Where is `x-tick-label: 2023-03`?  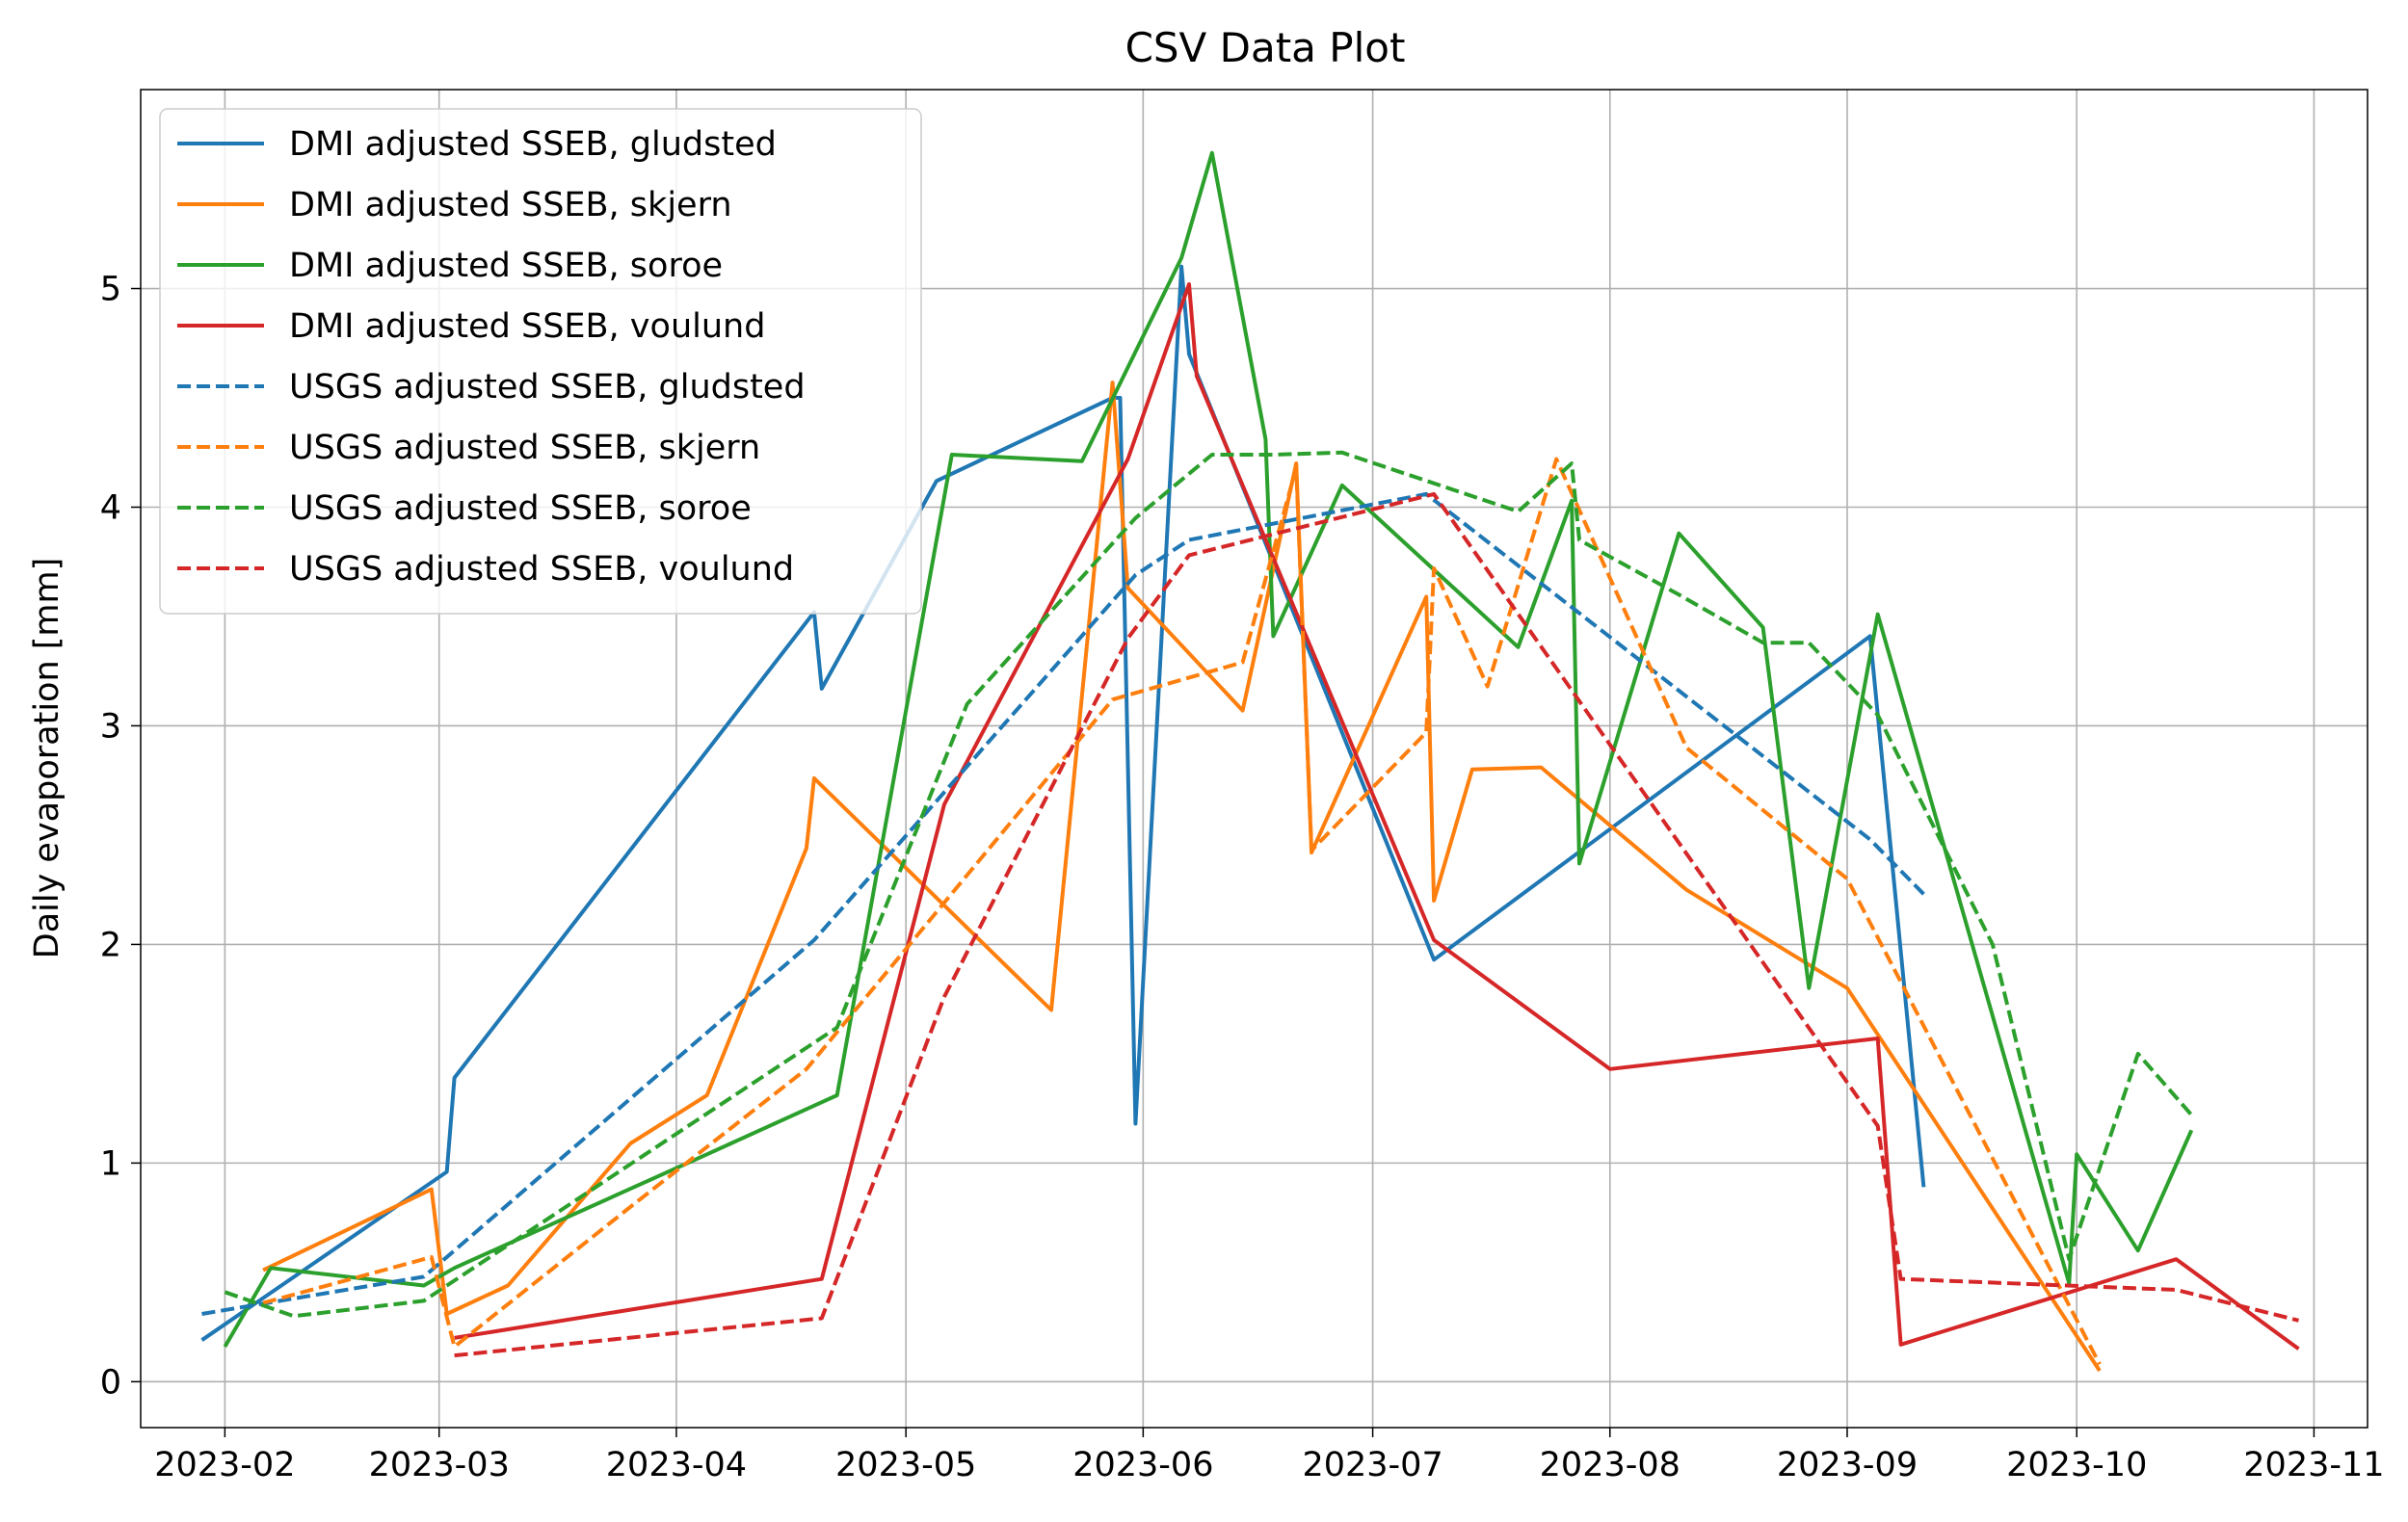 x-tick-label: 2023-03 is located at coordinates (440, 1465).